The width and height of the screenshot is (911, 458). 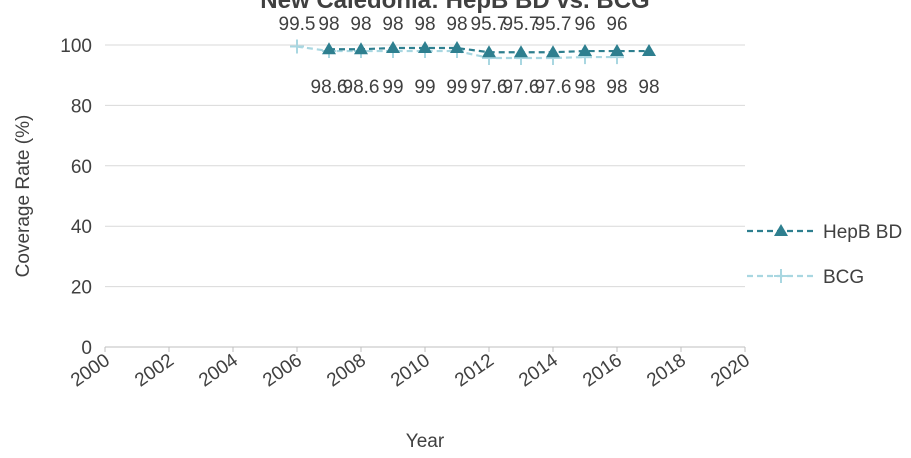 What do you see at coordinates (218, 371) in the screenshot?
I see `x-tick-label: 2004` at bounding box center [218, 371].